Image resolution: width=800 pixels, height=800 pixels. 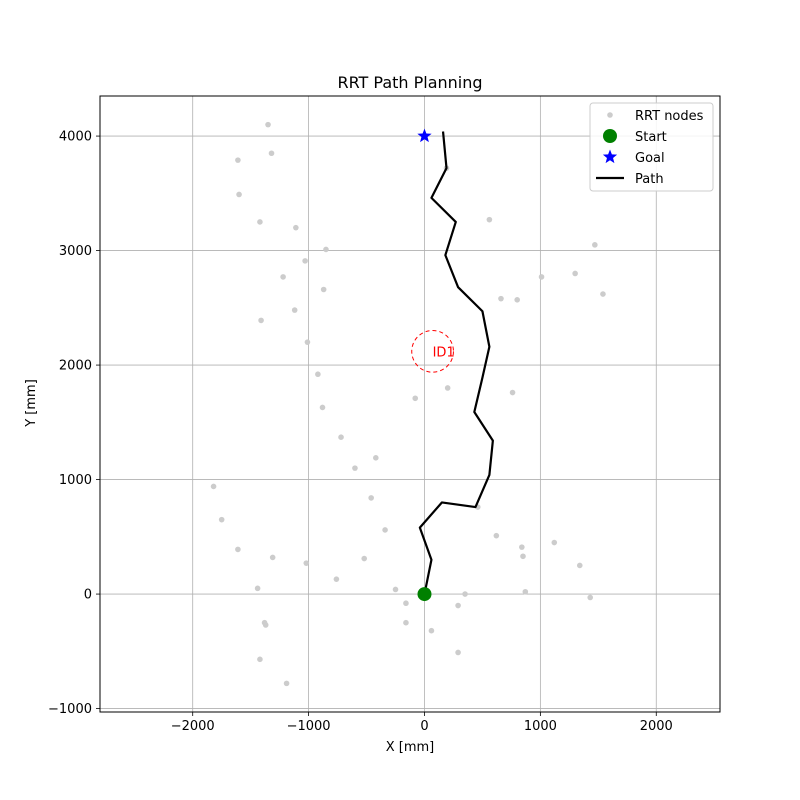 I want to click on y-tick-label: 3000, so click(x=75, y=251).